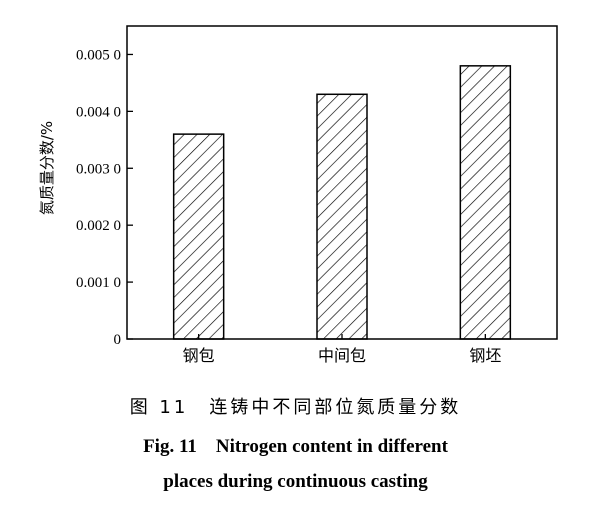  What do you see at coordinates (295, 446) in the screenshot?
I see `figure-caption-english-line-1: Fig. 11 Nitrogen content in different` at bounding box center [295, 446].